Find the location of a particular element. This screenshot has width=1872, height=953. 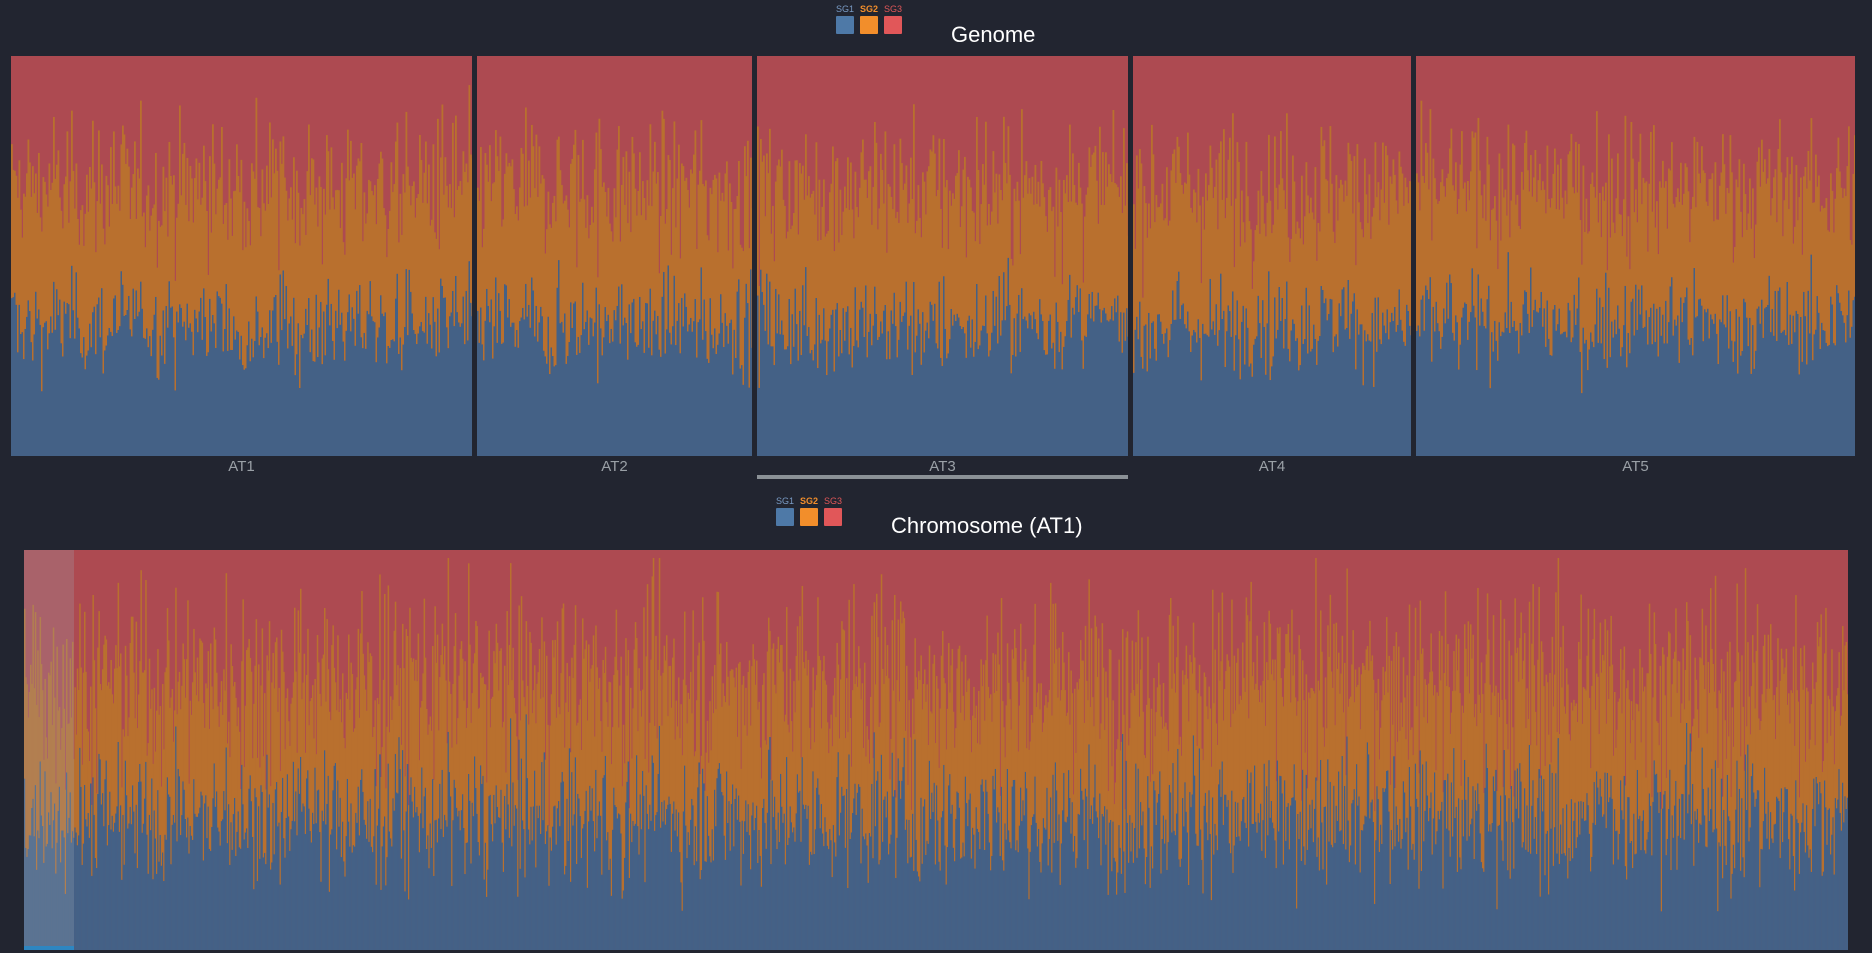

chromosome-panel-at3 is located at coordinates (942, 256).